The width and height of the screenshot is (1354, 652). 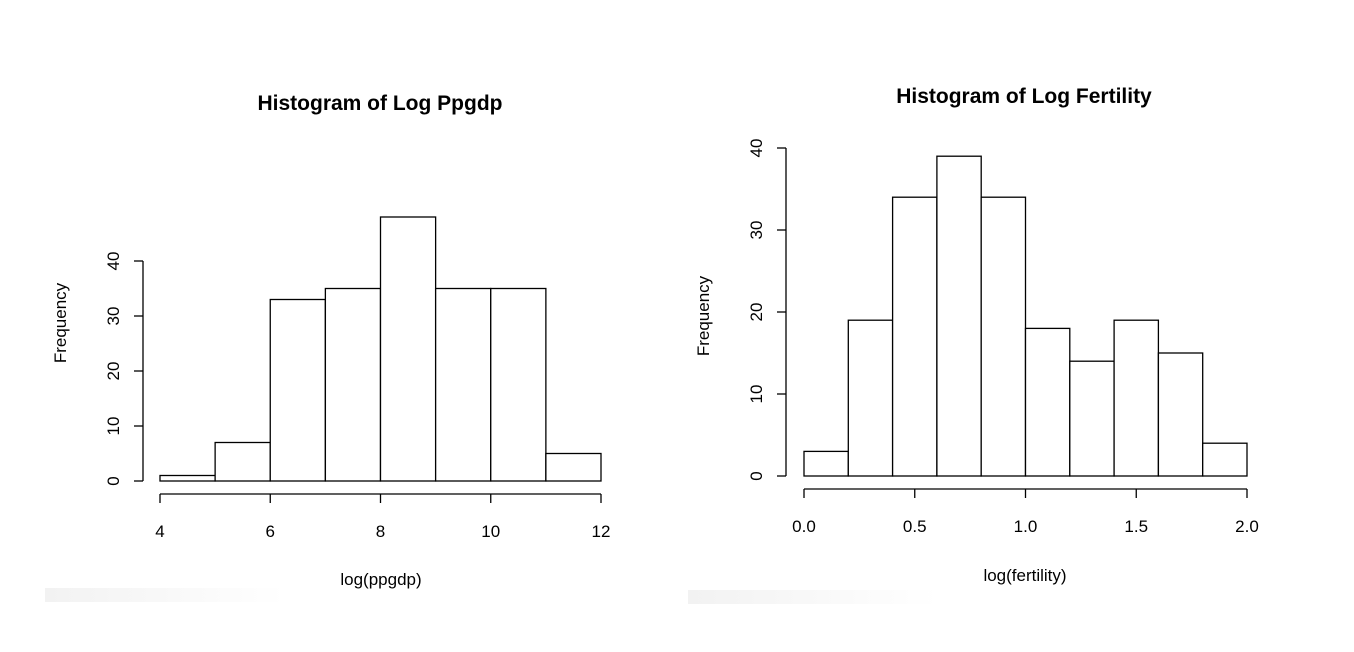 I want to click on bars, so click(x=380, y=349).